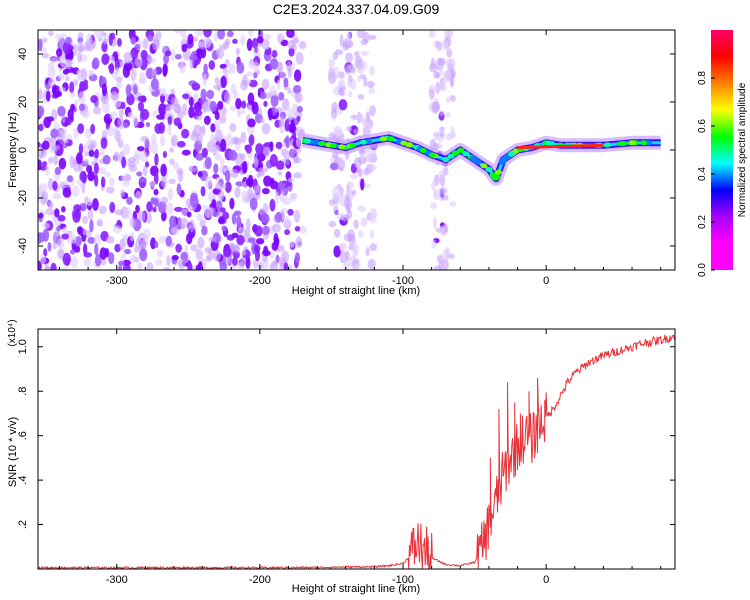  What do you see at coordinates (23, 54) in the screenshot?
I see `spectrogram-y-tick-label: 40` at bounding box center [23, 54].